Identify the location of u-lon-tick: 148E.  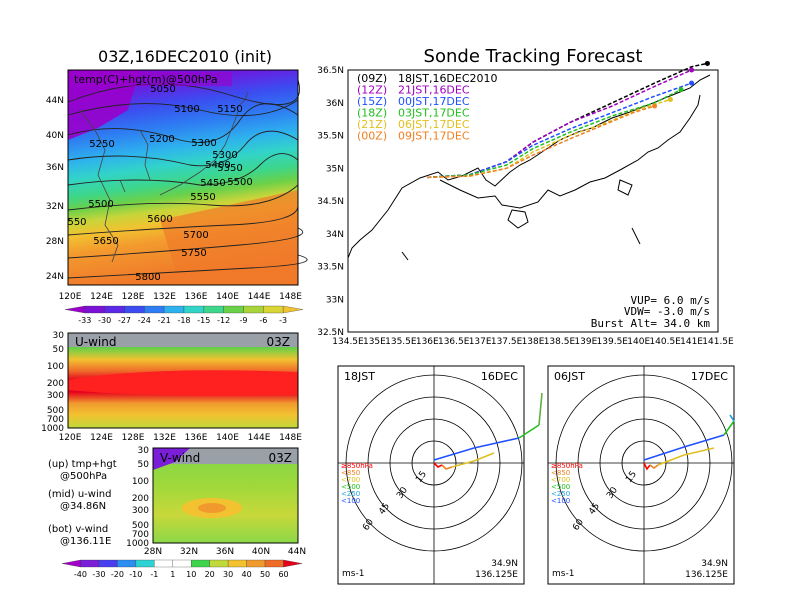
(290, 438).